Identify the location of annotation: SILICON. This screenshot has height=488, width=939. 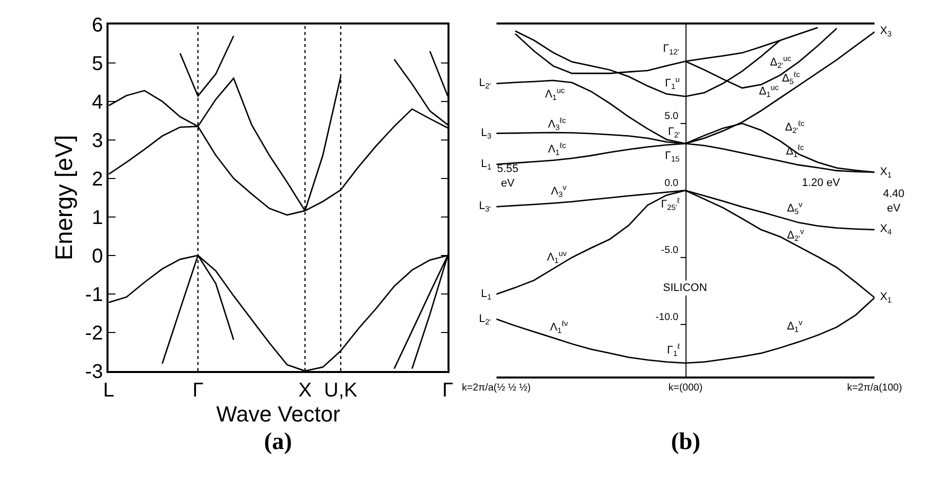
(685, 288).